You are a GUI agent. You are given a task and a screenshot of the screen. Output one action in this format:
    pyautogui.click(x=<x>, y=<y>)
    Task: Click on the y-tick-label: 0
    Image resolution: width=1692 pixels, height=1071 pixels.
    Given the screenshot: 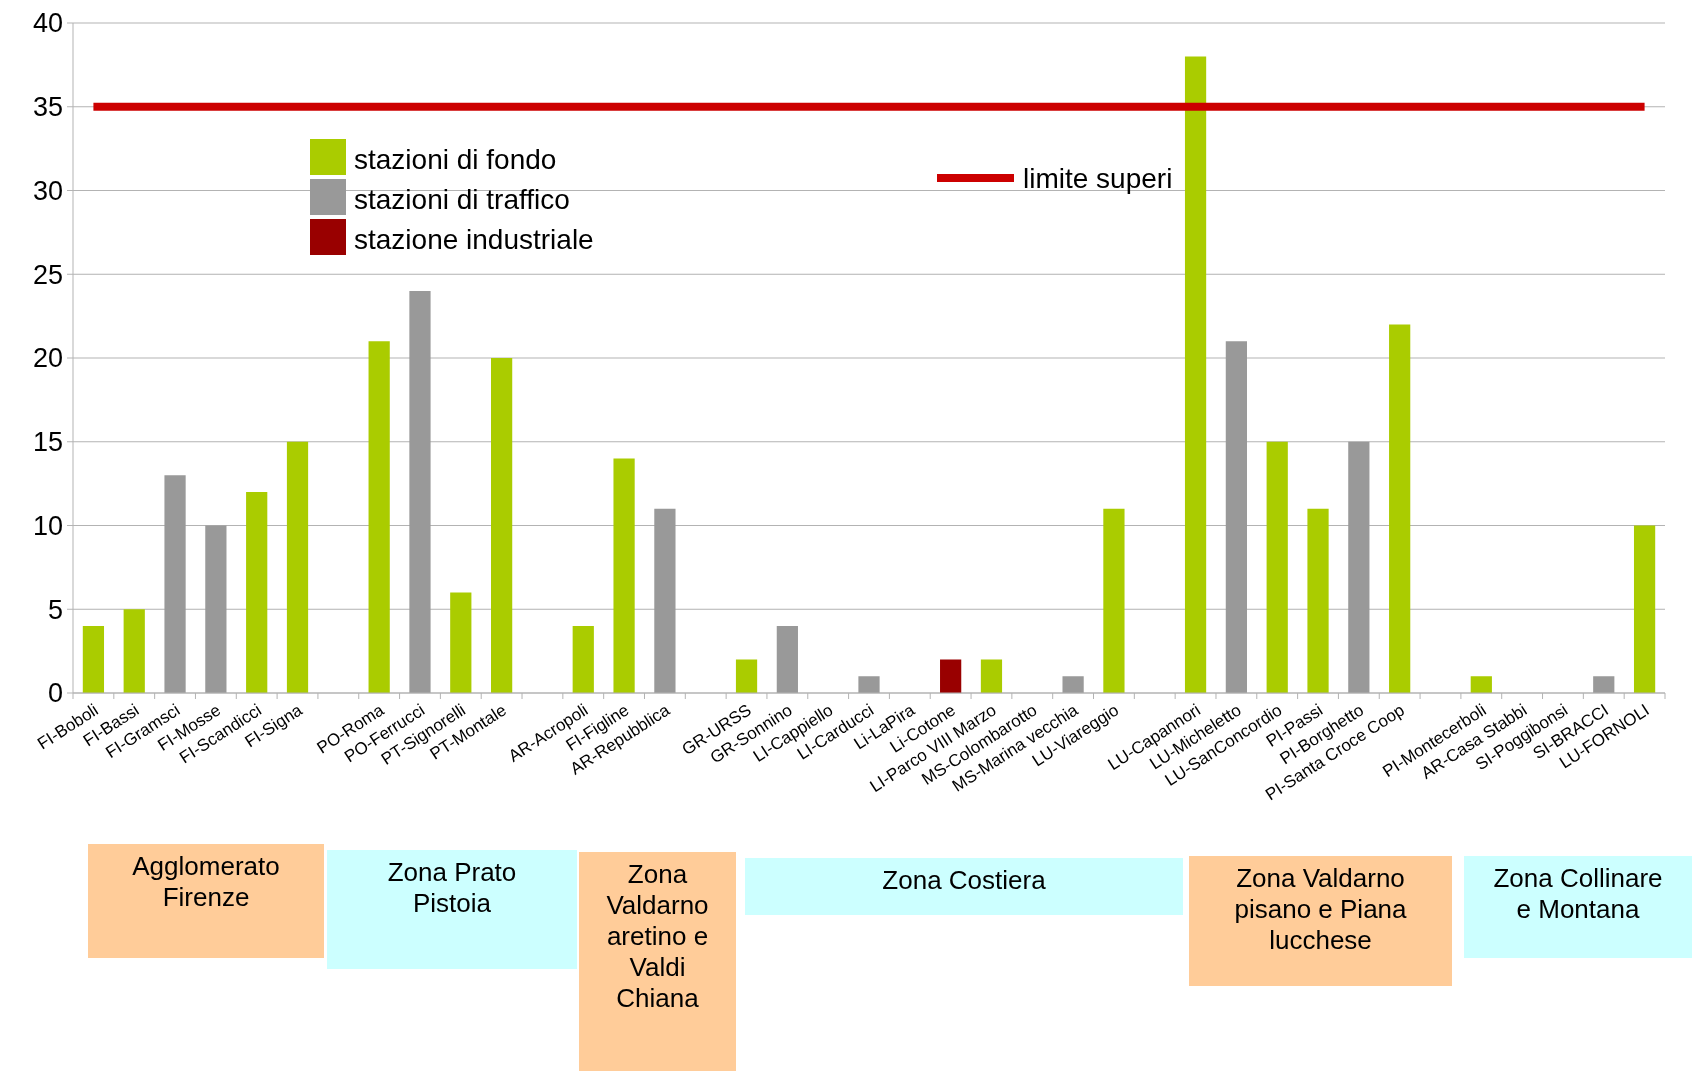 What is the action you would take?
    pyautogui.click(x=55, y=693)
    